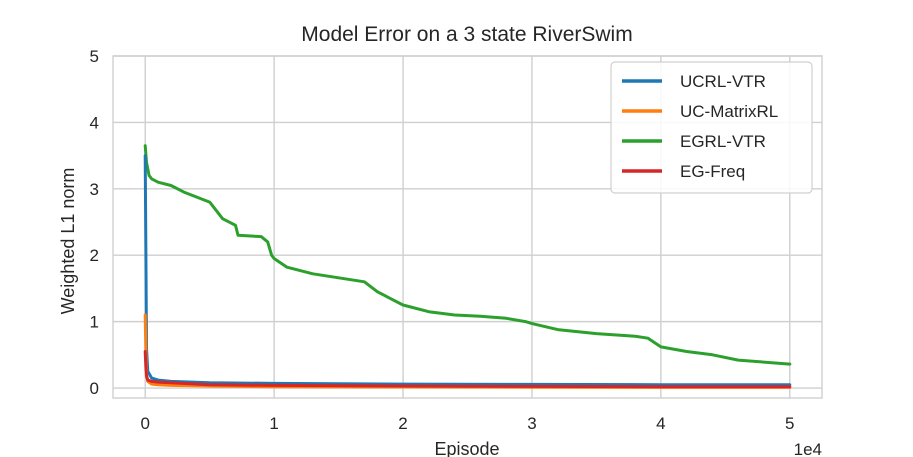 The width and height of the screenshot is (913, 457). What do you see at coordinates (273, 423) in the screenshot?
I see `x-tick-label: 1` at bounding box center [273, 423].